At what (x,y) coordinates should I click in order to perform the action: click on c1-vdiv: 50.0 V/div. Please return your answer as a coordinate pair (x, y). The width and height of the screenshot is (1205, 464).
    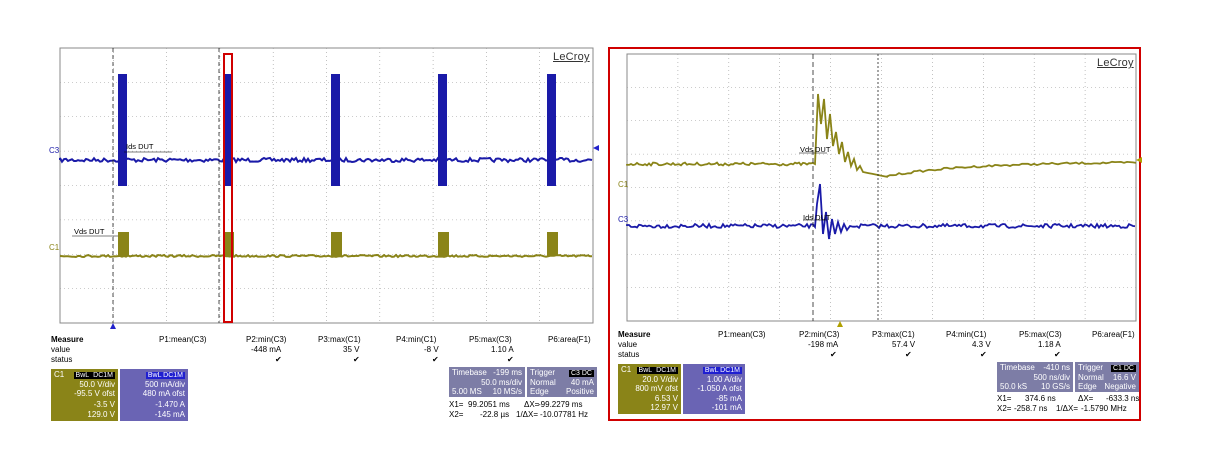
    Looking at the image, I should click on (97, 384).